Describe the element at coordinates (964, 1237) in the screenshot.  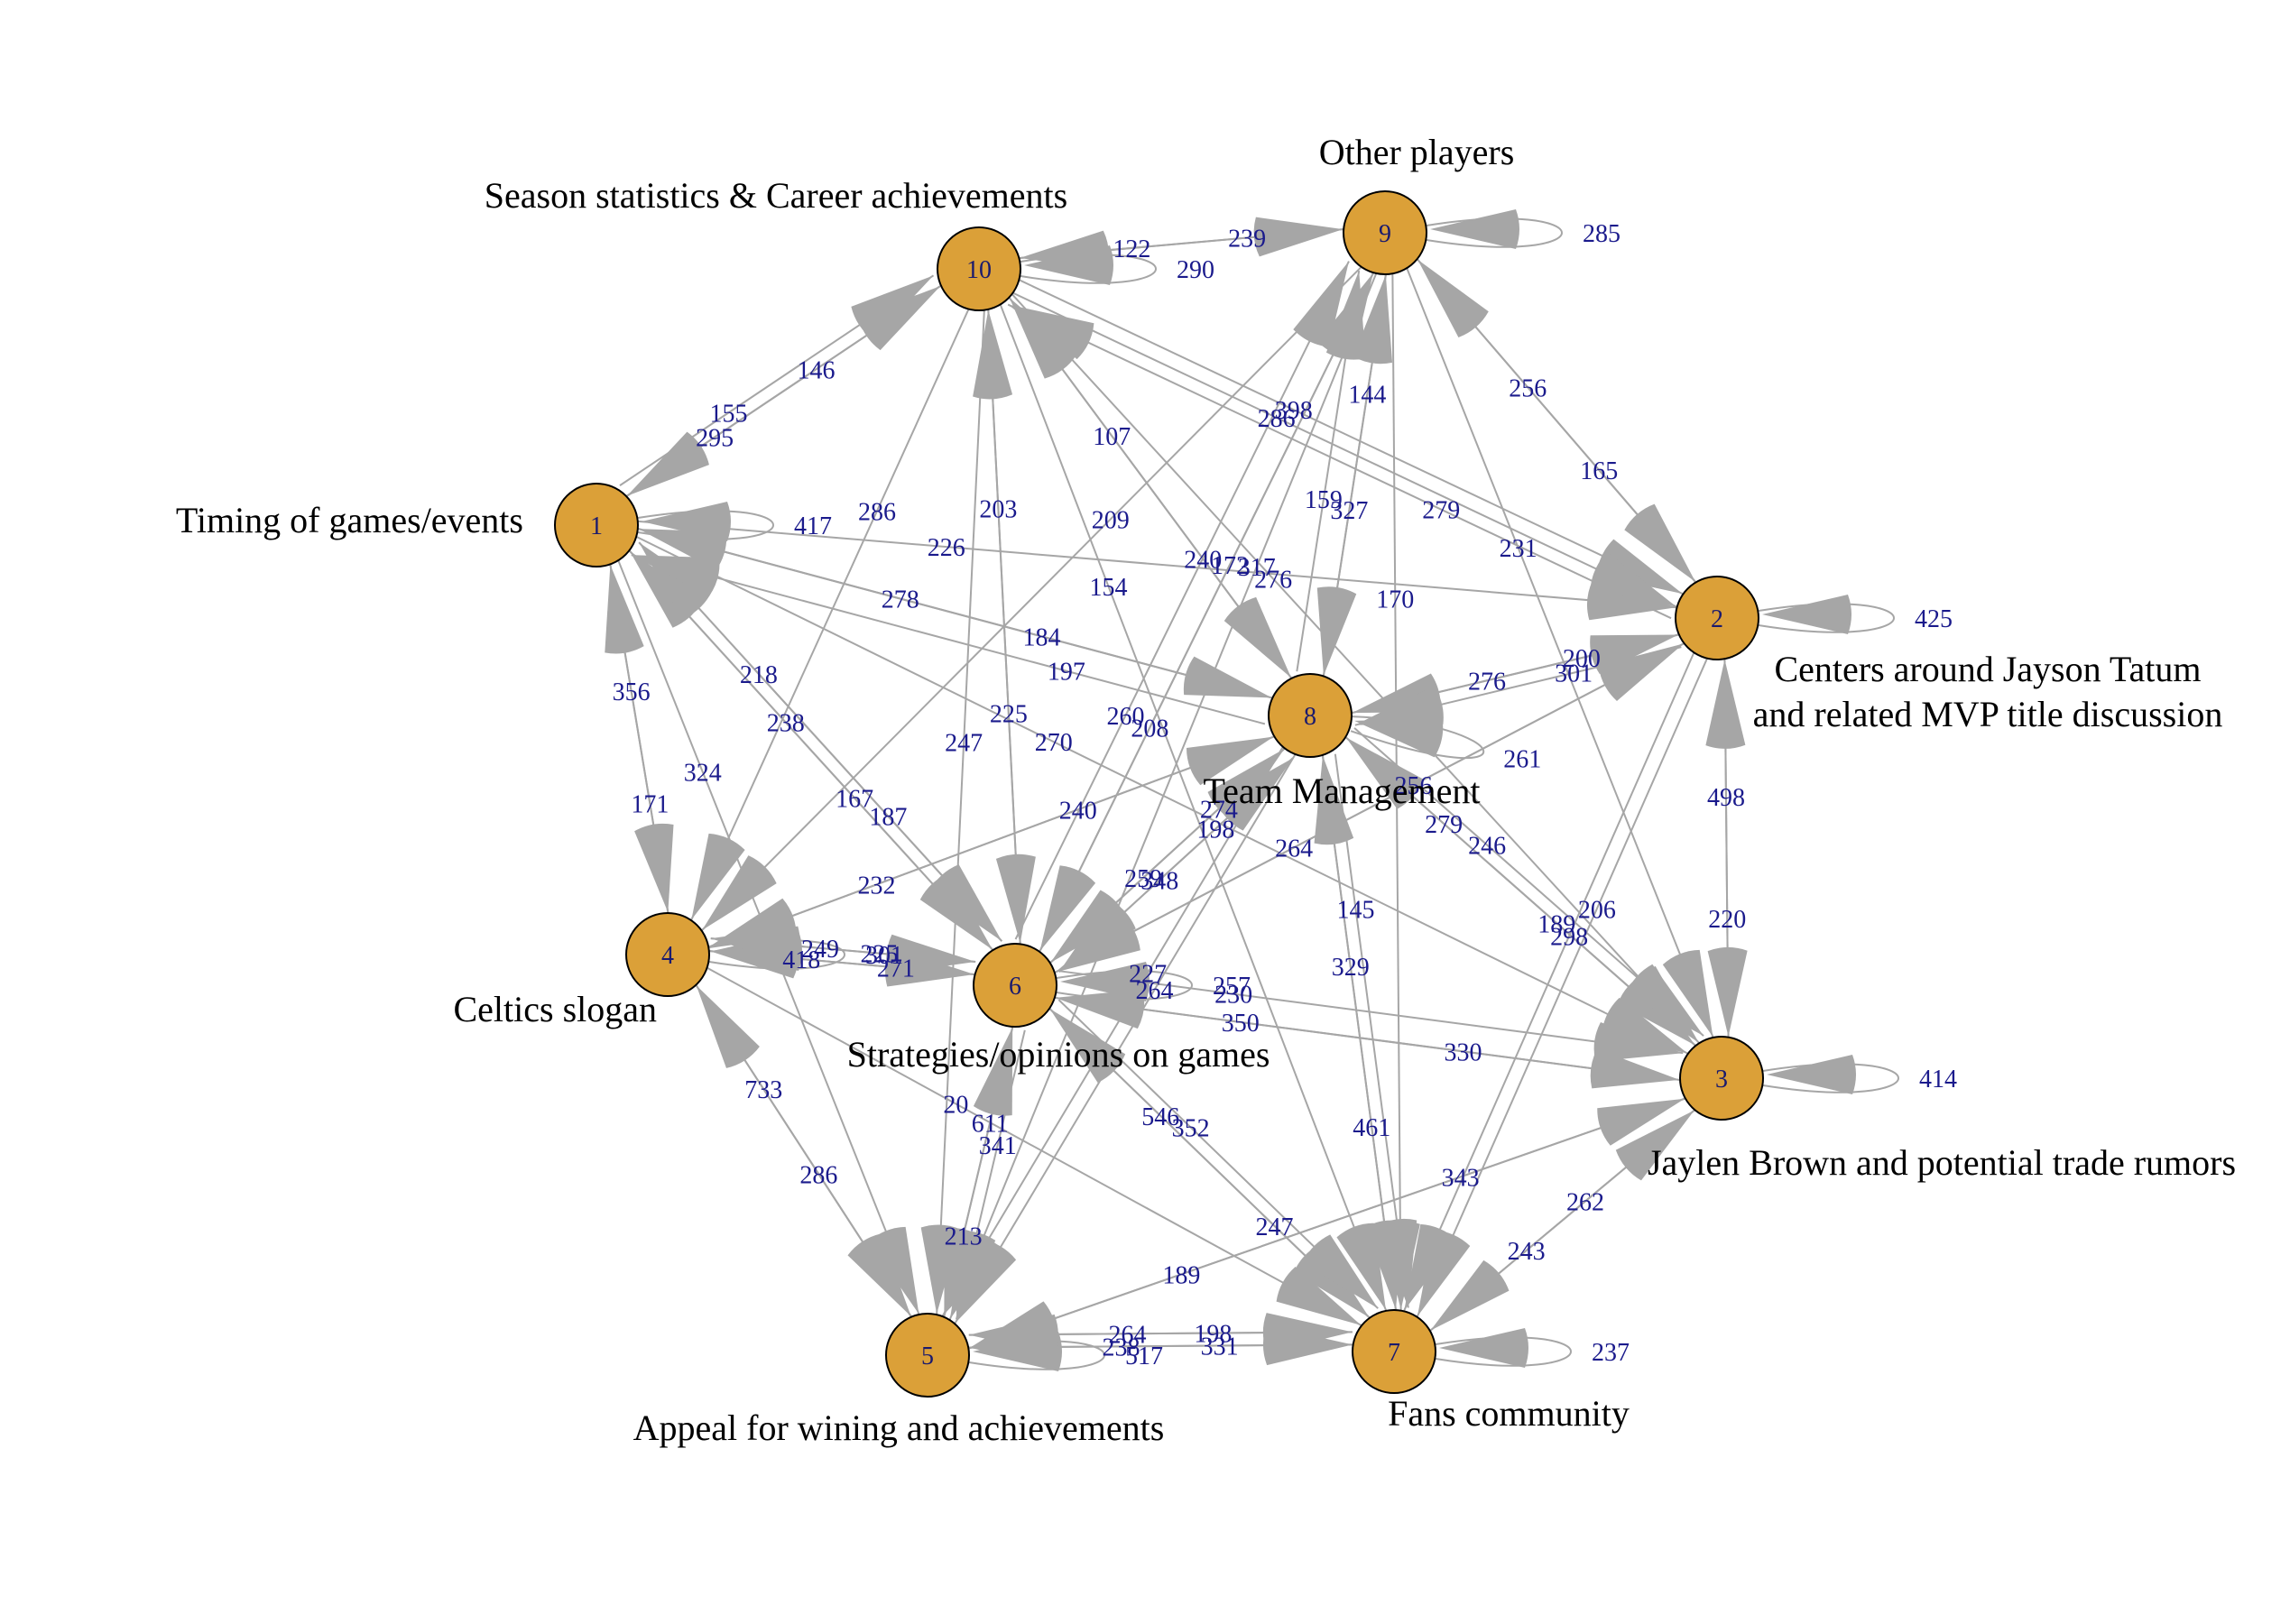
I see `edge-weight-label: 213` at that location.